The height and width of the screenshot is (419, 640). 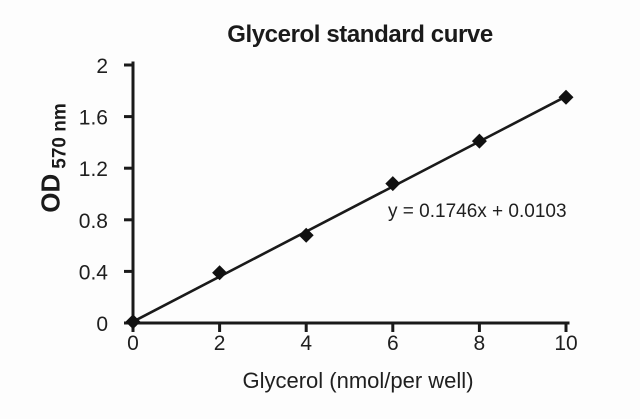 What do you see at coordinates (93, 118) in the screenshot?
I see `y-tick-label: 1.6` at bounding box center [93, 118].